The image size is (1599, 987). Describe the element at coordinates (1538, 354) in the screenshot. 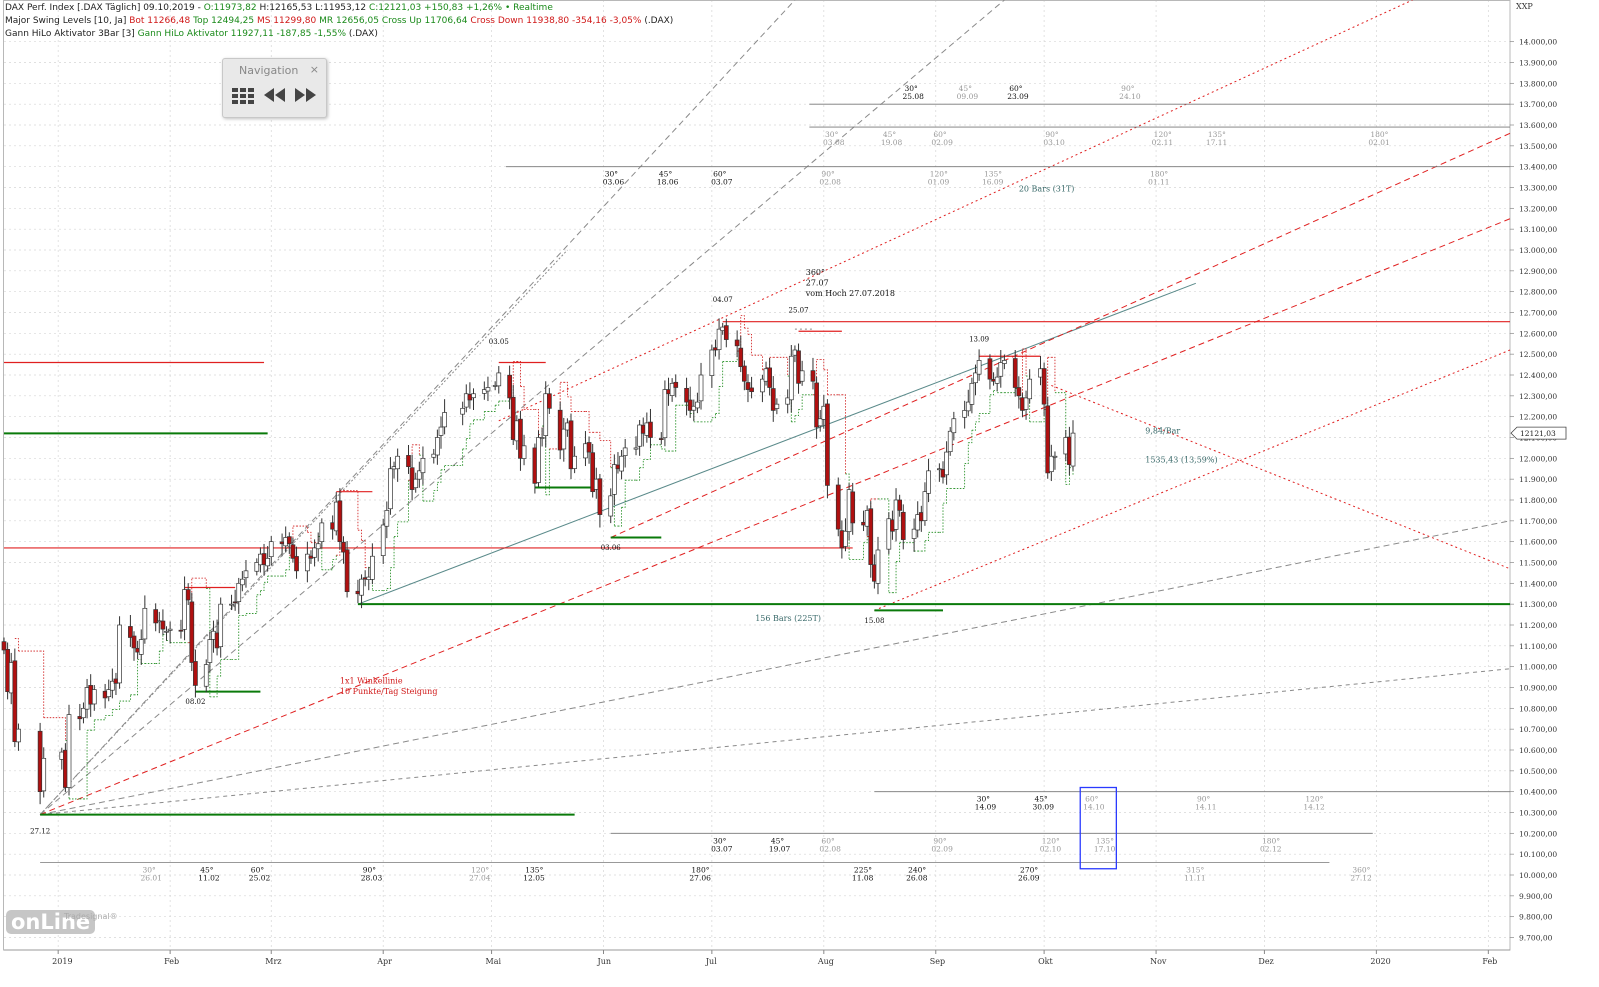

I see `y-tick-label: 12.500,00` at that location.